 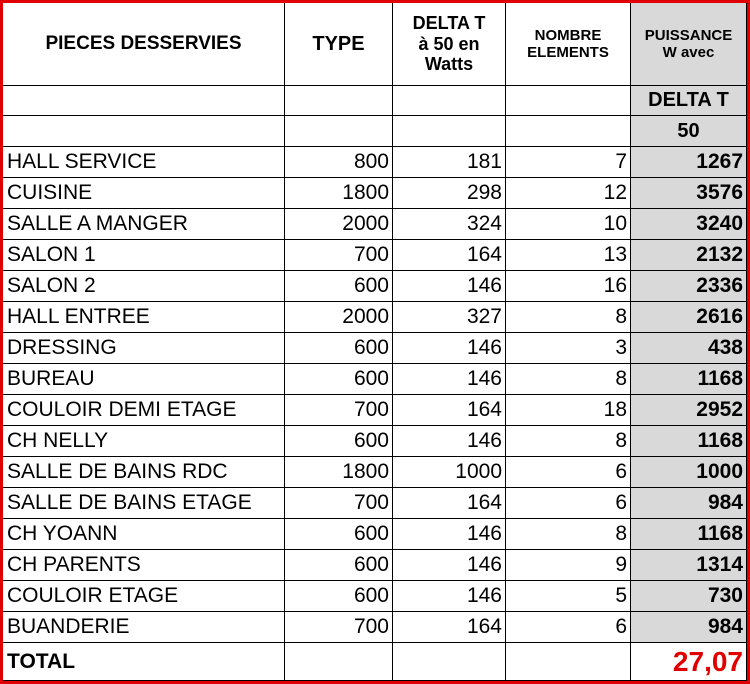 What do you see at coordinates (122, 409) in the screenshot?
I see `room-name: COULOIR DEMI ETAGE` at bounding box center [122, 409].